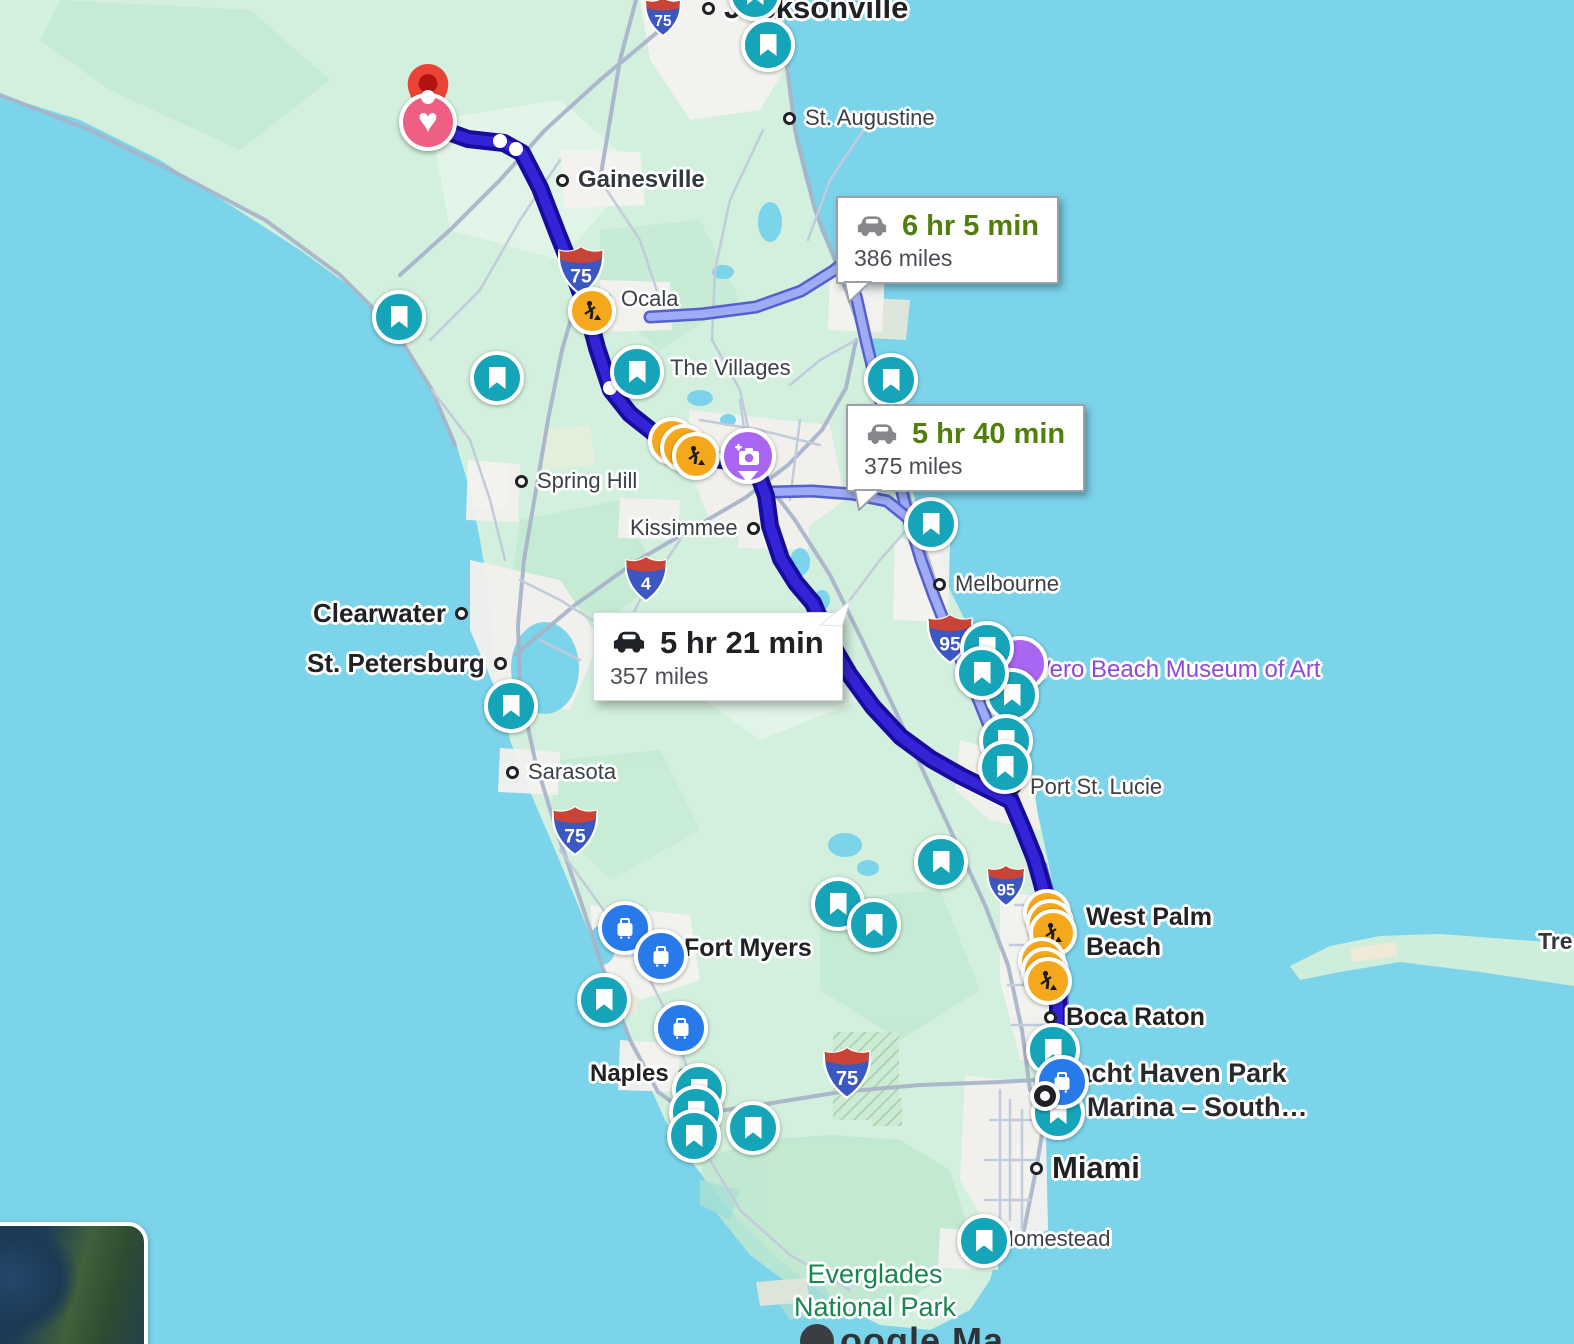  Describe the element at coordinates (516, 149) in the screenshot. I see `route-waypoint-dot` at that location.